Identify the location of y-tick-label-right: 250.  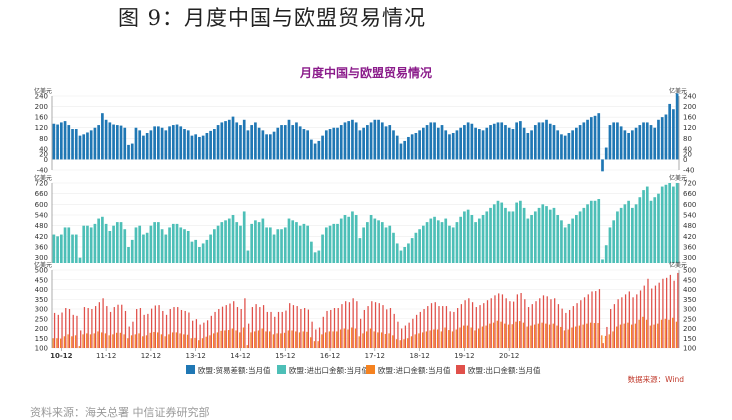
(689, 319).